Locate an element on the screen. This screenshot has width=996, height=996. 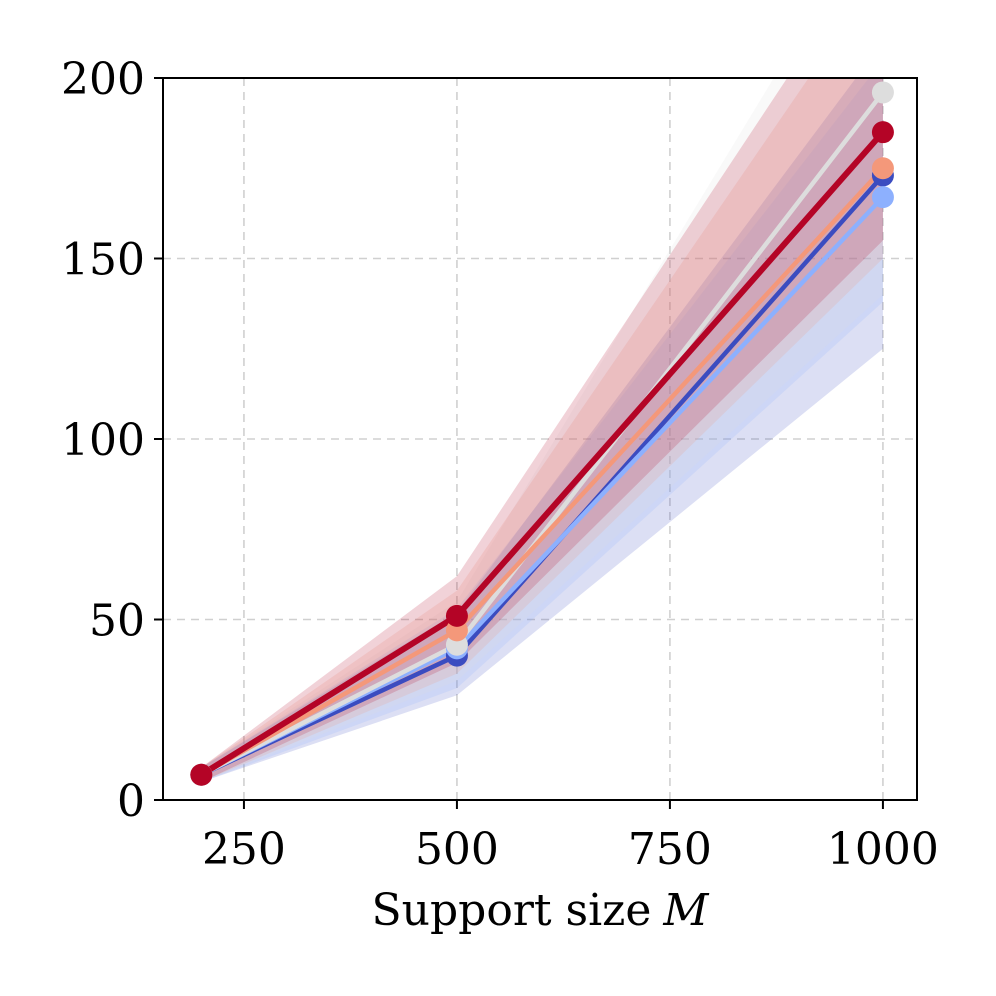
x-tick-label: 500 is located at coordinates (457, 849).